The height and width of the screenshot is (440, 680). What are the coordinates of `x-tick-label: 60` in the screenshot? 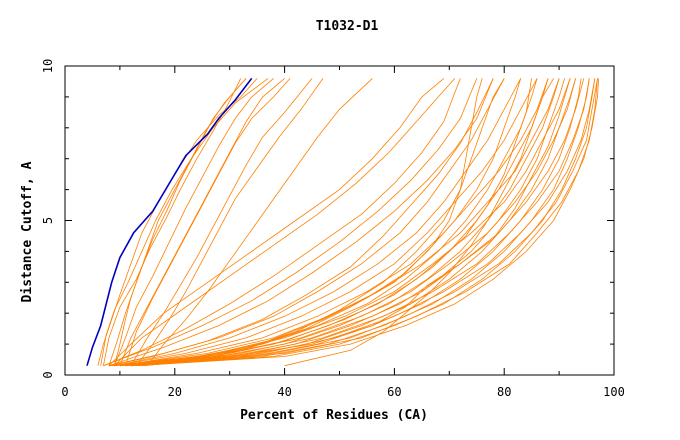 It's located at (394, 392).